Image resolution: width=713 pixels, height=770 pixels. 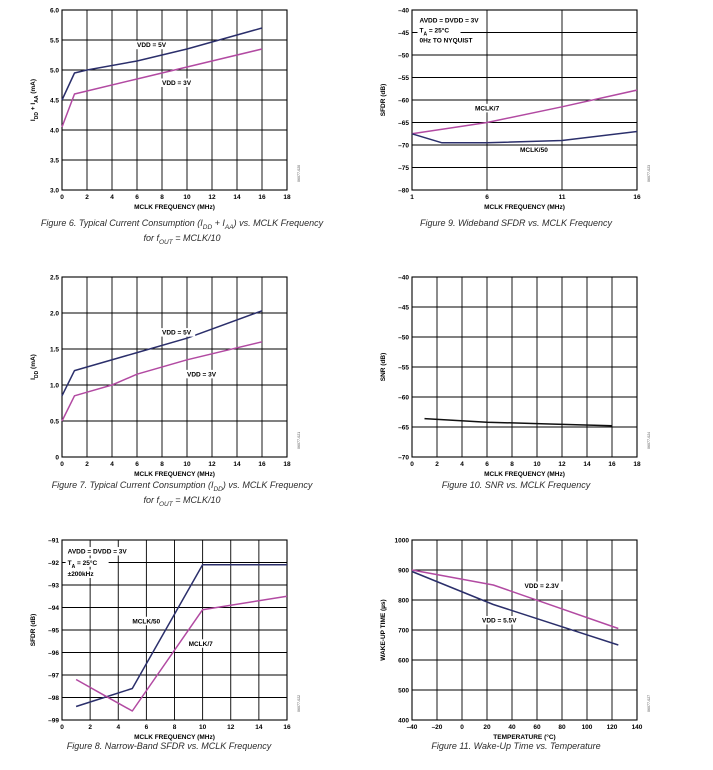 What do you see at coordinates (487, 727) in the screenshot?
I see `x-tick-label: 20` at bounding box center [487, 727].